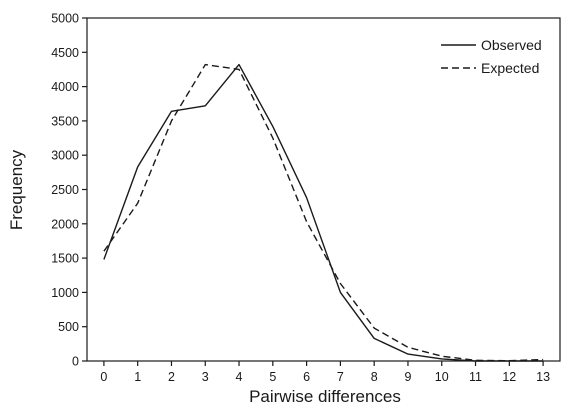 This screenshot has width=577, height=412. What do you see at coordinates (65, 259) in the screenshot?
I see `y-tick-label: 1500` at bounding box center [65, 259].